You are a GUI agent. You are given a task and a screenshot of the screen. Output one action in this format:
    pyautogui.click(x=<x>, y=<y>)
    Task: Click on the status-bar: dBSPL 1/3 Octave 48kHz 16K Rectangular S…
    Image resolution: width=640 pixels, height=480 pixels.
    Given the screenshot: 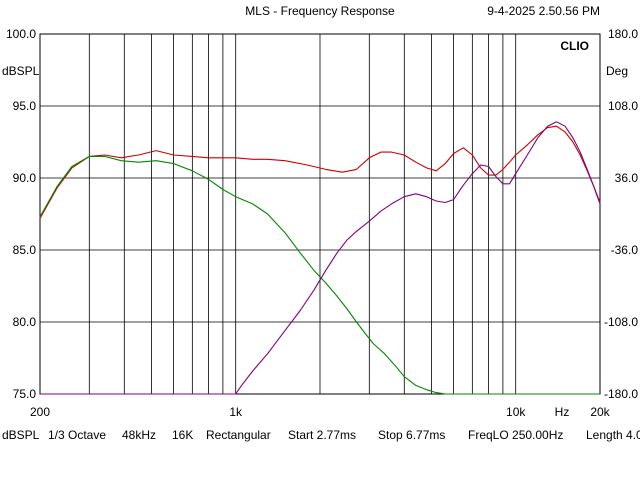 What is the action you would take?
    pyautogui.click(x=320, y=435)
    